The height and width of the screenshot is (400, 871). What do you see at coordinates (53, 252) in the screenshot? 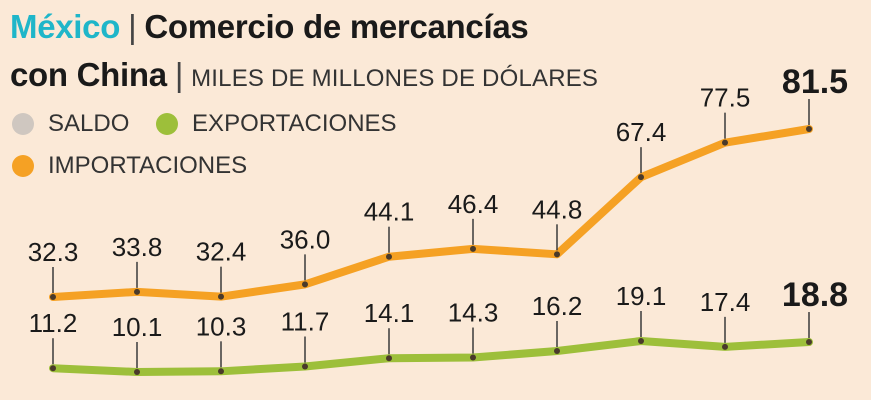
I see `data-label-importaciones: 32.3` at bounding box center [53, 252].